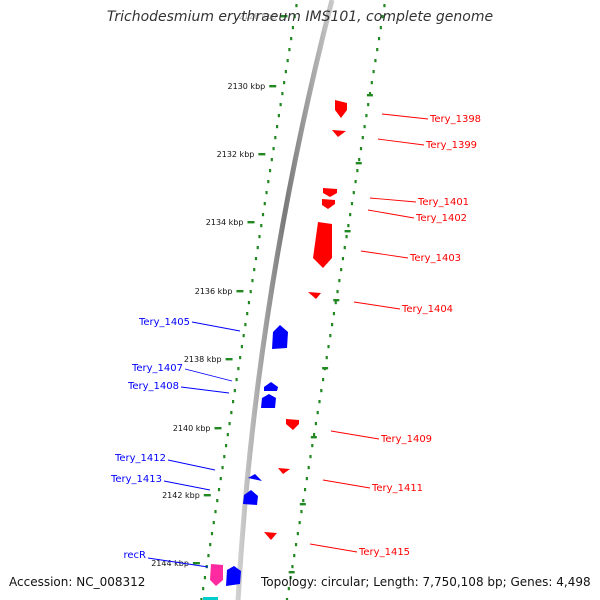 This screenshot has width=600, height=600. What do you see at coordinates (247, 86) in the screenshot?
I see `kbp-label: 2130 kbp` at bounding box center [247, 86].